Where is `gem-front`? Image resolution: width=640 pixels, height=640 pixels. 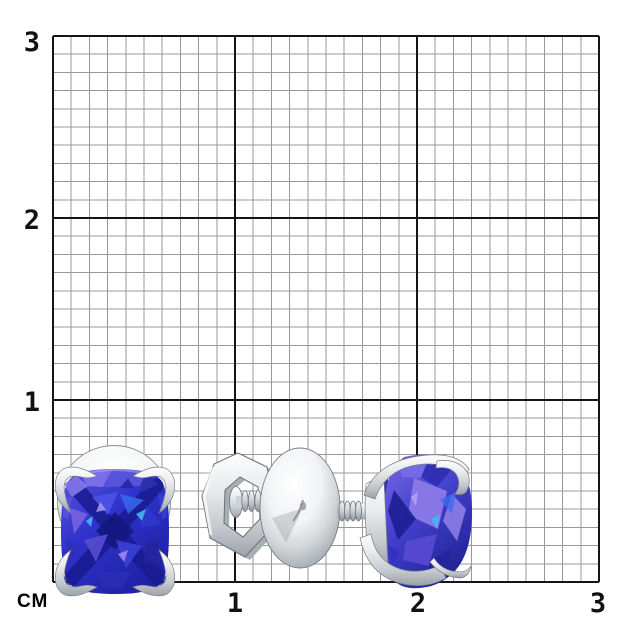 gem-front is located at coordinates (115, 531).